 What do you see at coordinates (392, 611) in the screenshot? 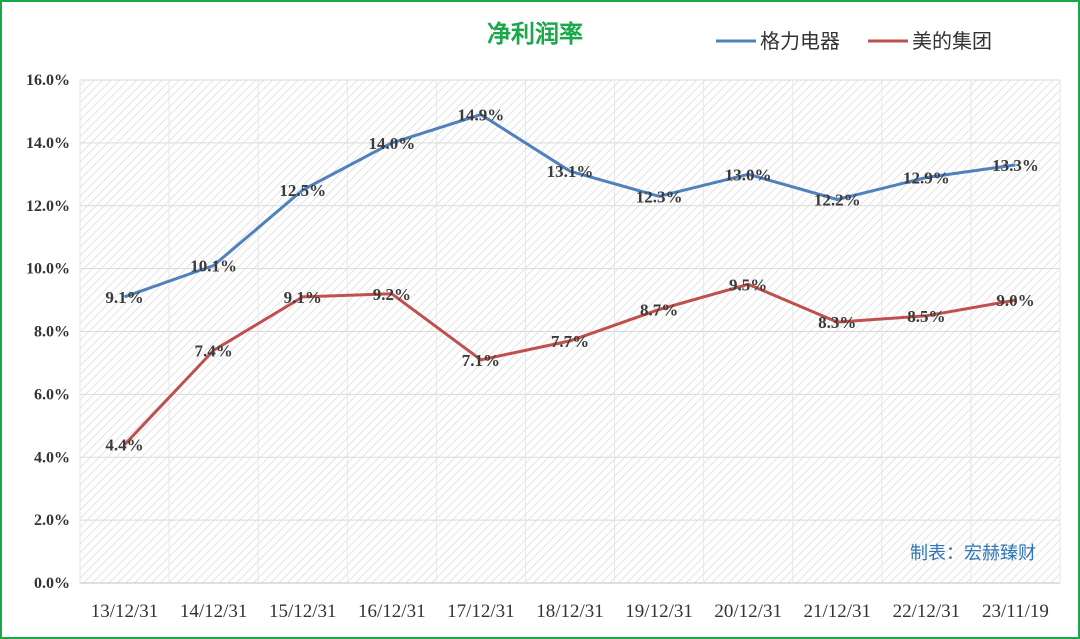
I see `x-tick-label: 16/12/31` at bounding box center [392, 611].